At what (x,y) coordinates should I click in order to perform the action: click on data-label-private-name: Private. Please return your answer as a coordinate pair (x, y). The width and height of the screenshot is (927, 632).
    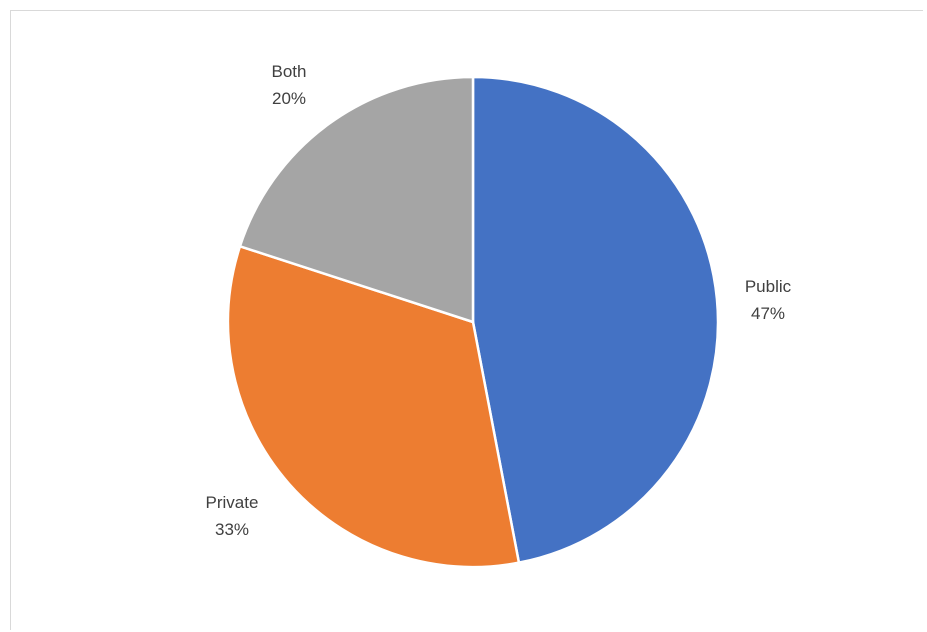
    Looking at the image, I should click on (232, 502).